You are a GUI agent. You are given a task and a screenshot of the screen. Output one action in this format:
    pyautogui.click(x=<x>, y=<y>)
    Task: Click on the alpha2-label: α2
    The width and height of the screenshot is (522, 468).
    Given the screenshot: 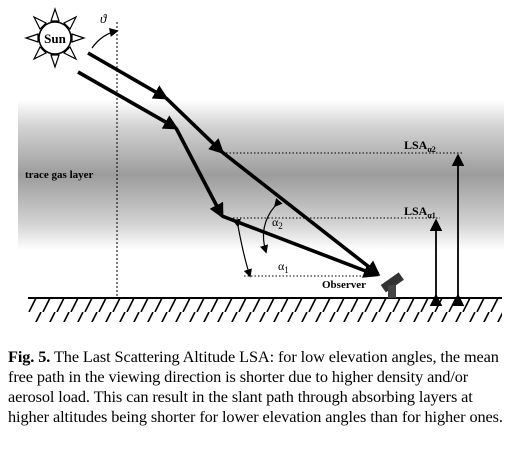 What is the action you would take?
    pyautogui.click(x=277, y=223)
    